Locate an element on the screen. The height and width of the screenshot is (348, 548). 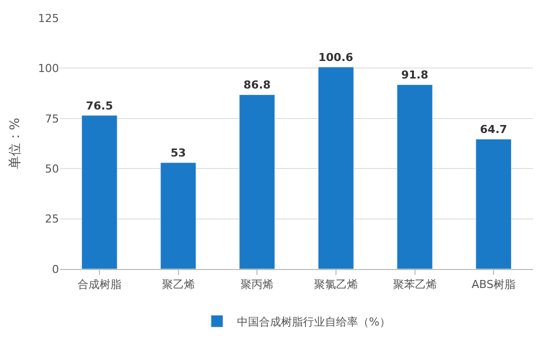
y-tick-label: 0 is located at coordinates (55, 269).